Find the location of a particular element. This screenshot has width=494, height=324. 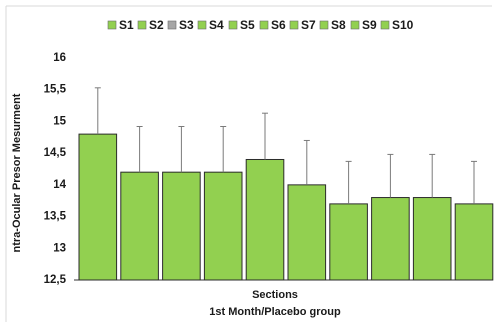

legend-label-s8: S8 is located at coordinates (338, 25).